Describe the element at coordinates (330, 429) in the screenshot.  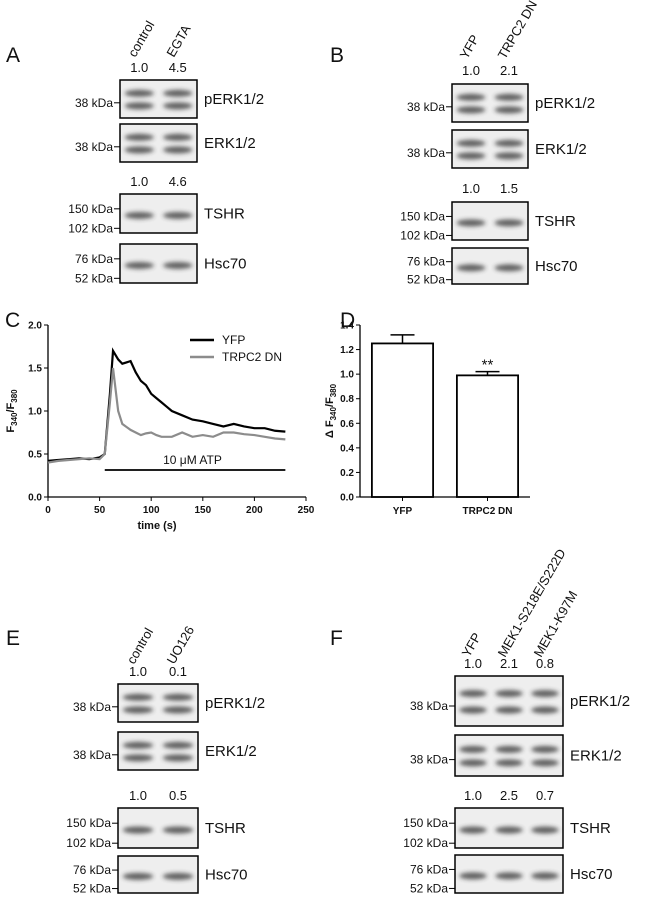
I see `y-axis-label-part: Δ F` at that location.